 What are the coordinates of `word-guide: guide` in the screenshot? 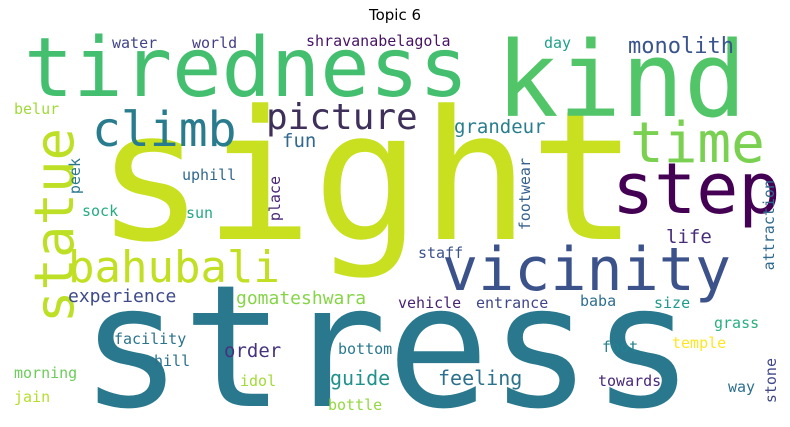 It's located at (360, 378).